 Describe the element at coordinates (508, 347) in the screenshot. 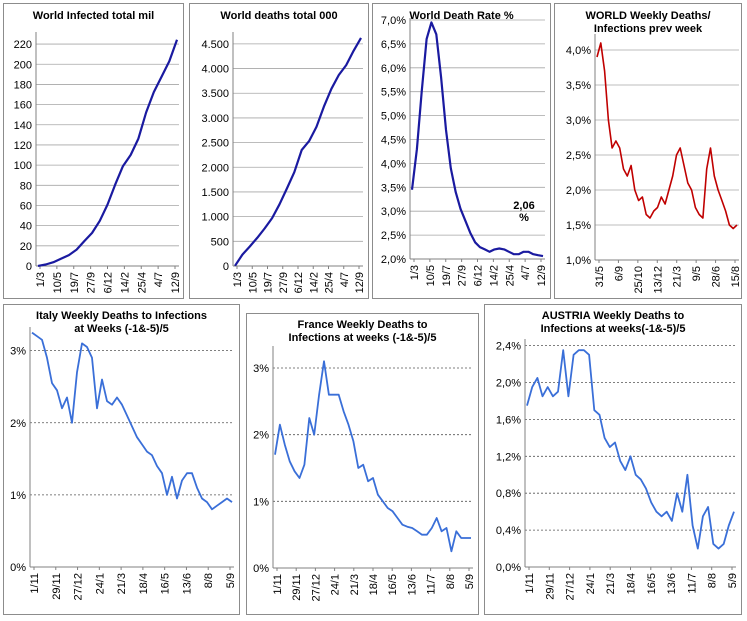

I see `y-tick-label: 2,4%` at that location.